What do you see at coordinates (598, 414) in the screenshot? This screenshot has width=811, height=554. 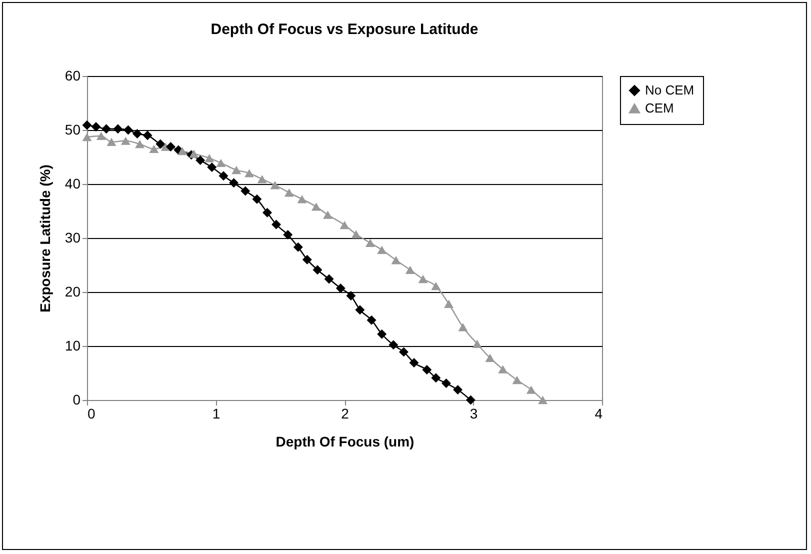 I see `x-tick-label: 4` at bounding box center [598, 414].